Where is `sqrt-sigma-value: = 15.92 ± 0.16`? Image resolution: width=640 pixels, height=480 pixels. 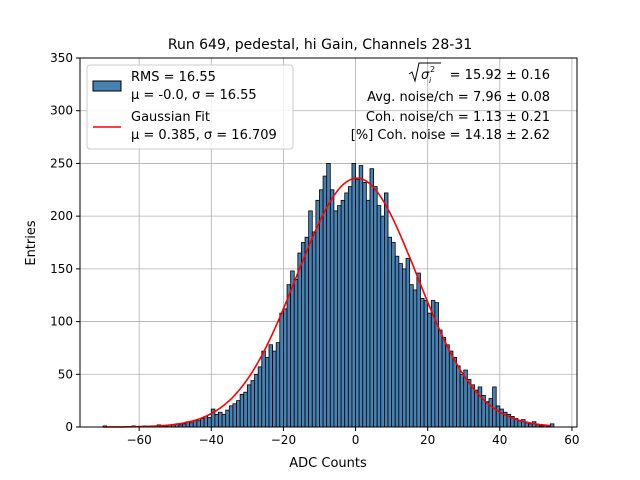
sqrt-sigma-value: = 15.92 ± 0.16 is located at coordinates (500, 75).